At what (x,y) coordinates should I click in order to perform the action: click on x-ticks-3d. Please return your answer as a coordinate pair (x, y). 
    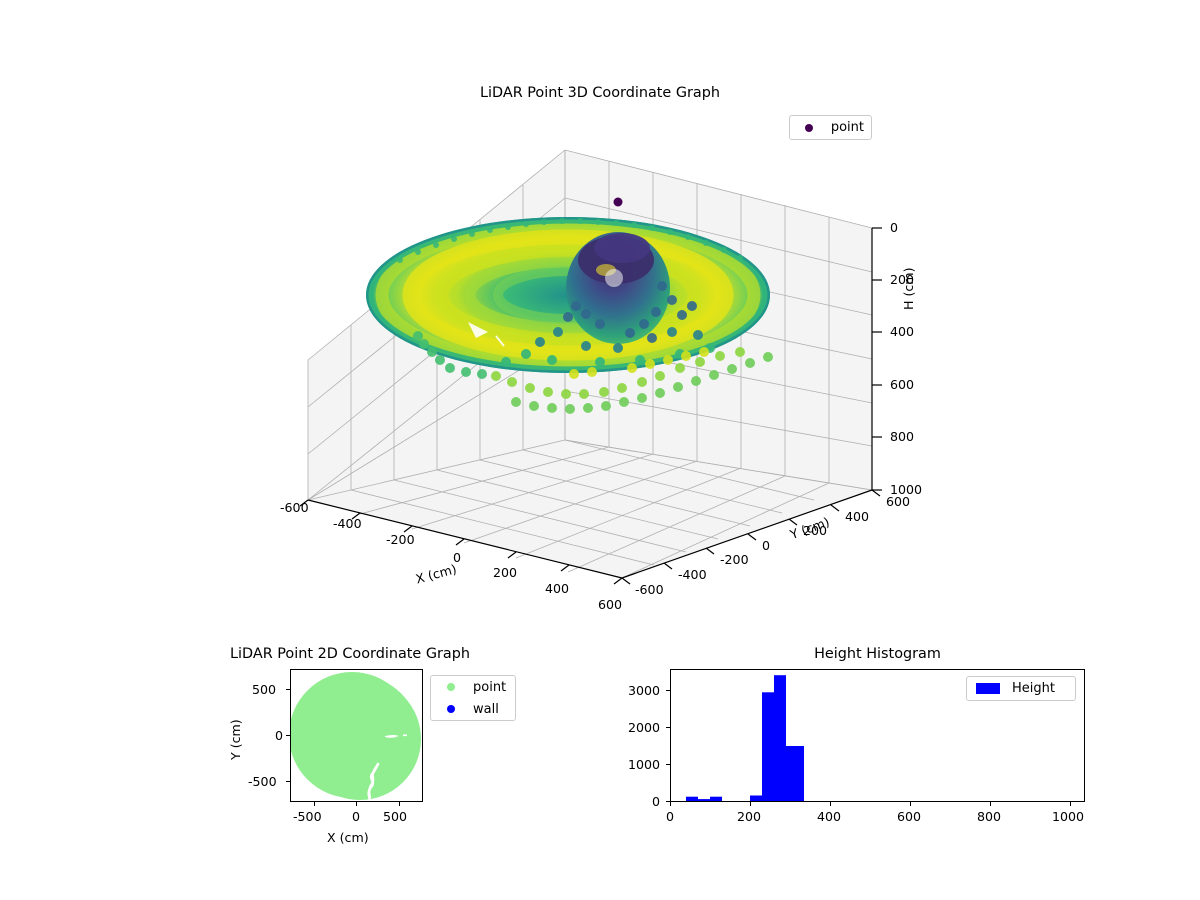
    Looking at the image, I should click on (461, 542).